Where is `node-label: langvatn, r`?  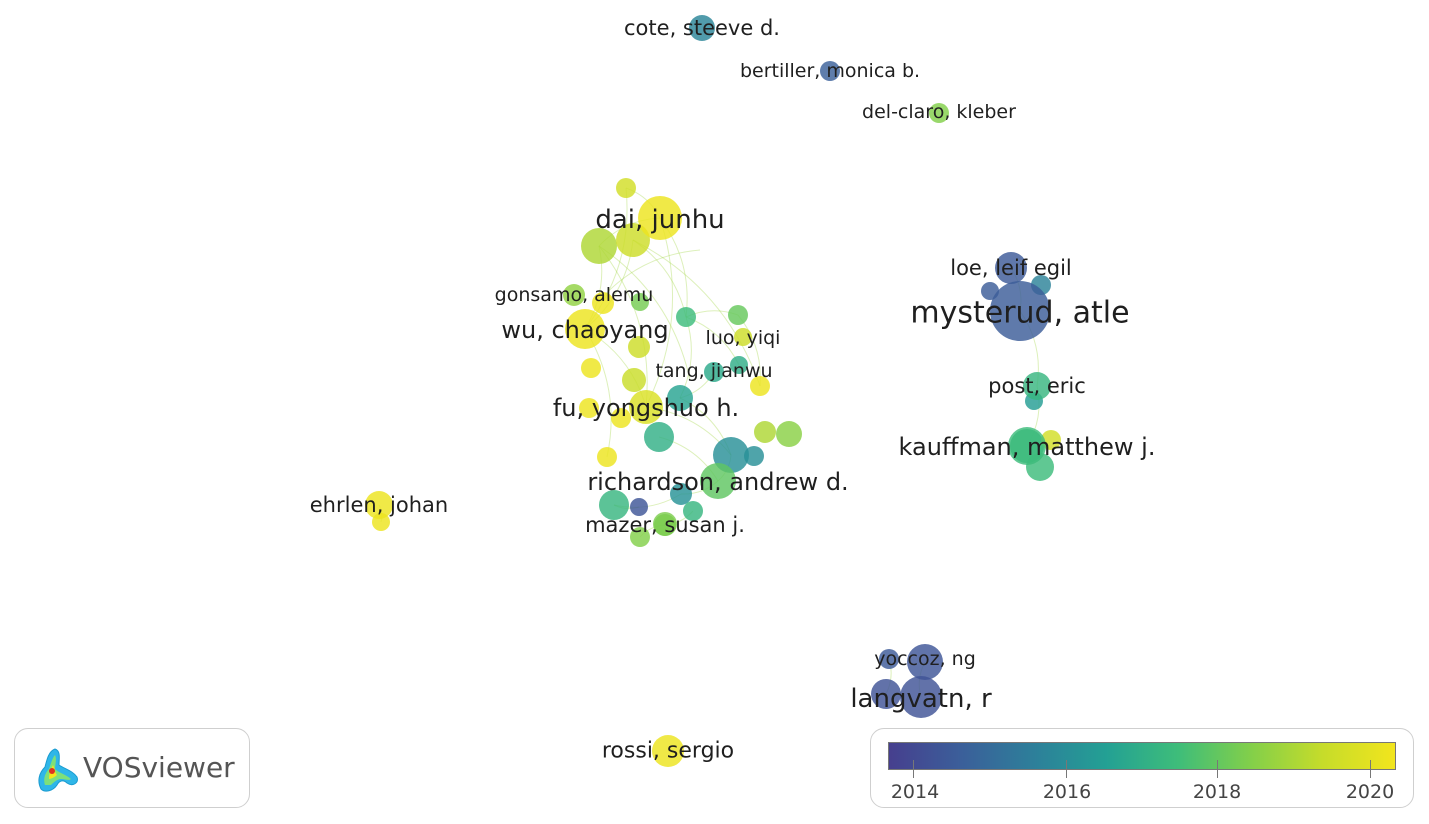
node-label: langvatn, r is located at coordinates (921, 699).